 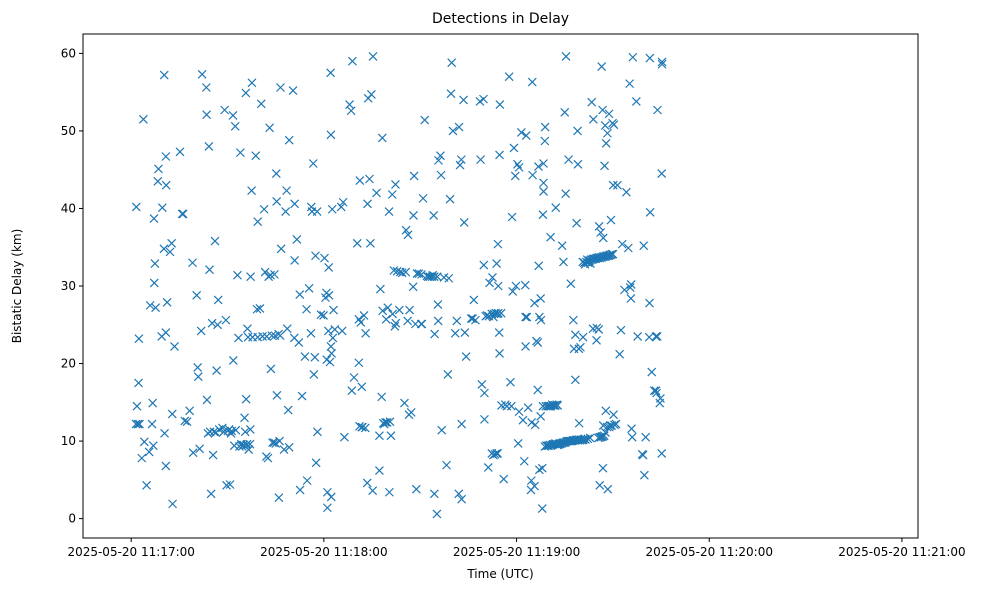 I want to click on x-tick-label: 2025-05-20 11:17:00, so click(x=130, y=552).